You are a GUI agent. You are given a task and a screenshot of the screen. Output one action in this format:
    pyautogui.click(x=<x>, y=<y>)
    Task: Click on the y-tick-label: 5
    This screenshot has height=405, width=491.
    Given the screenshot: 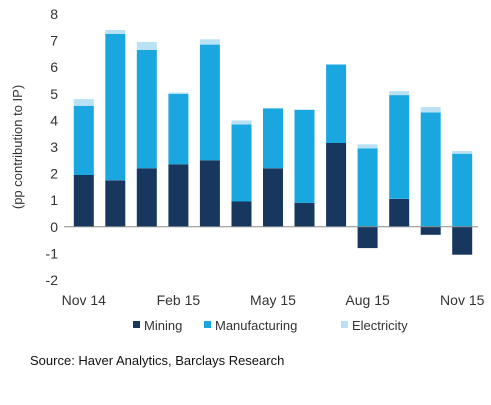 What is the action you would take?
    pyautogui.click(x=54, y=94)
    